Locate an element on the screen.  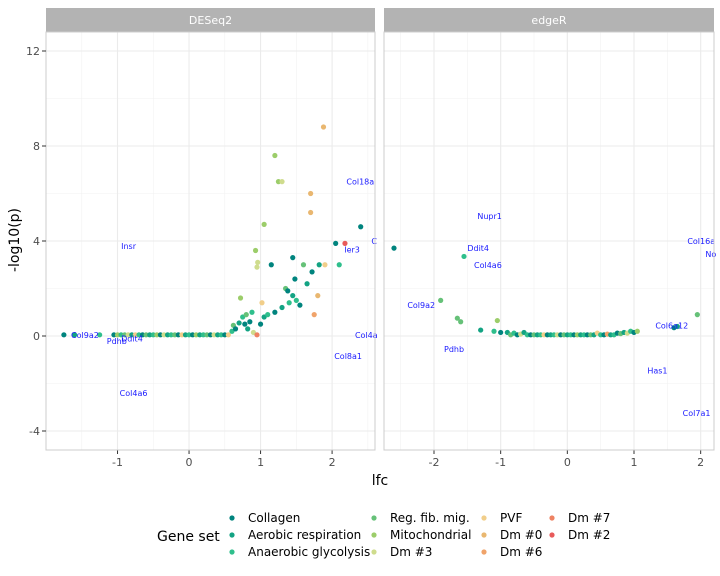
legend-label: Dm #6 is located at coordinates (521, 552).